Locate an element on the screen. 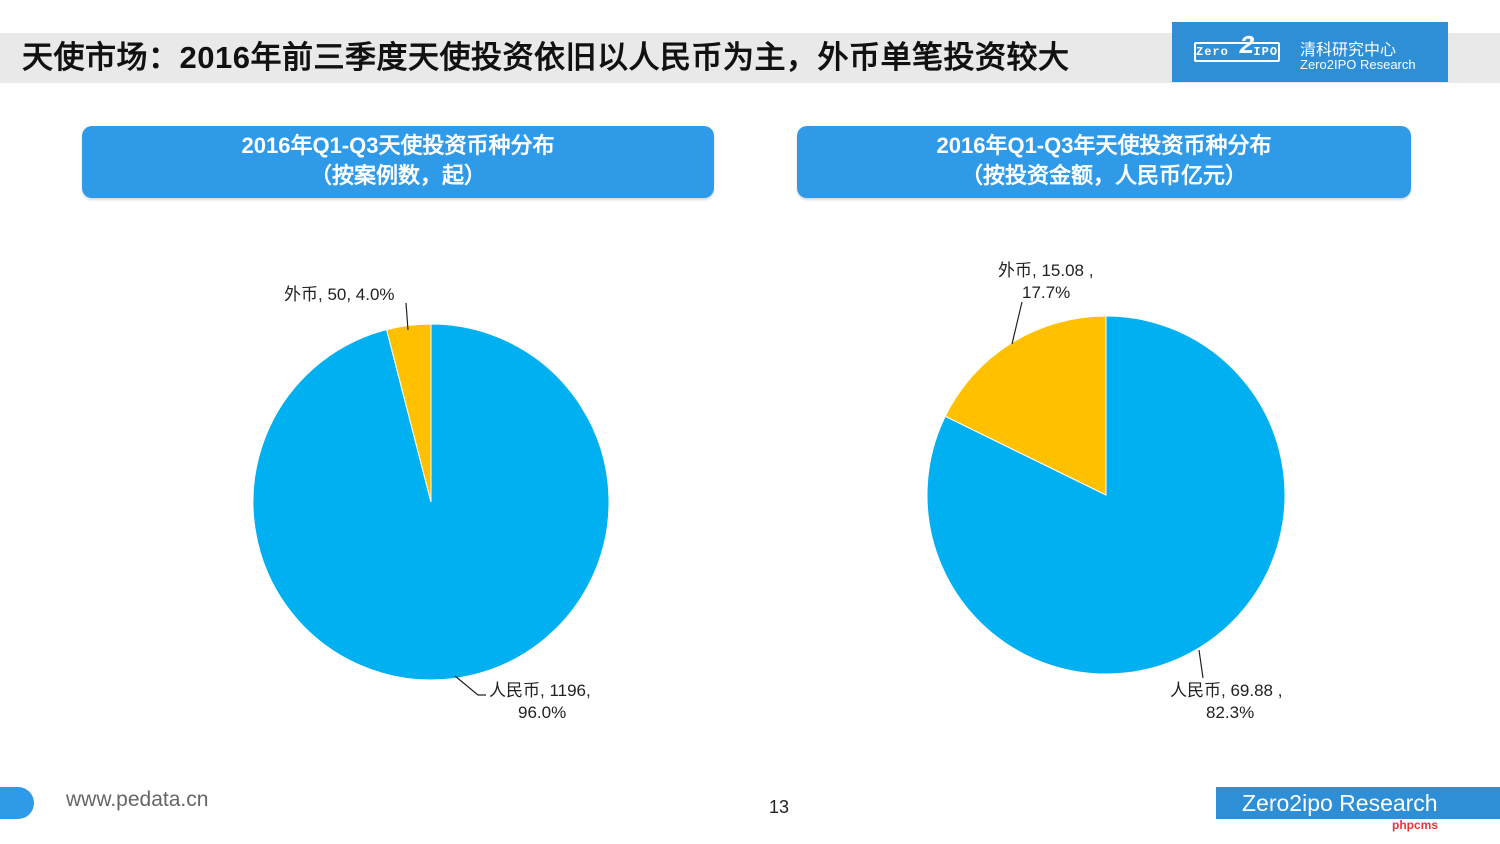 The image size is (1500, 844). label-right-rmb-1: 人民币, 69.88 , is located at coordinates (1226, 690).